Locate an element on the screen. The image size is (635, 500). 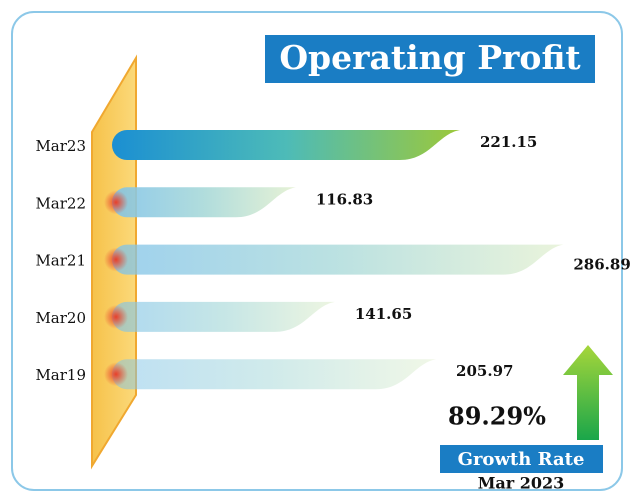
chart-title: Operating Profit is located at coordinates (430, 57).